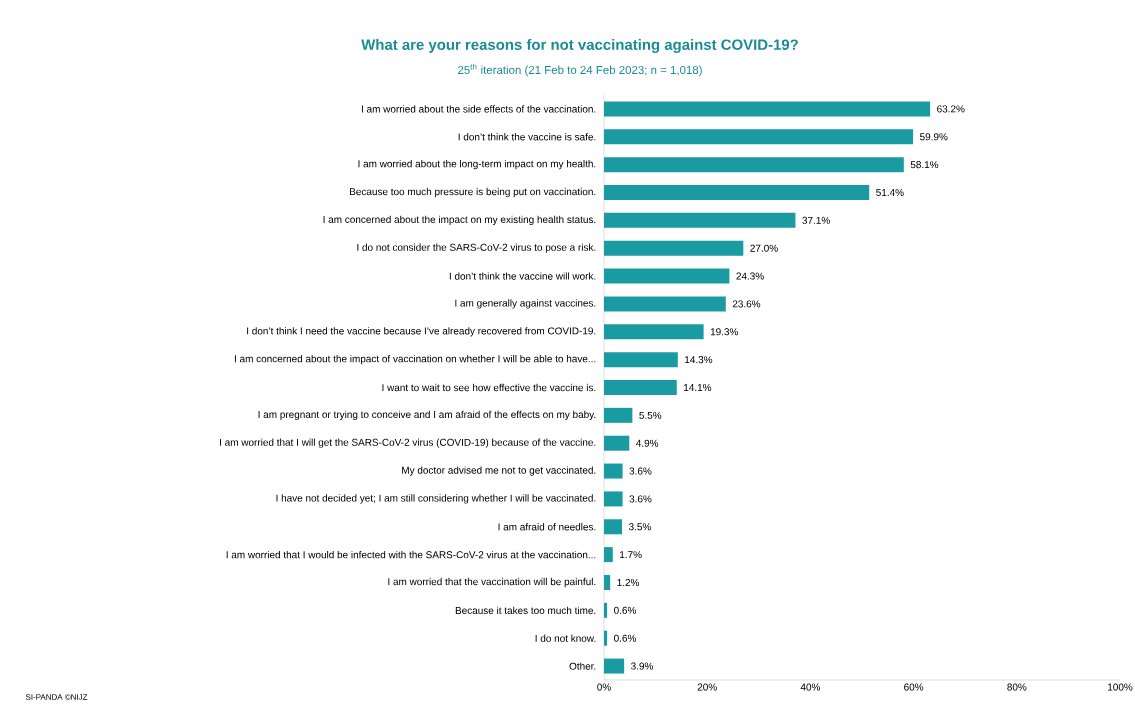 The height and width of the screenshot is (713, 1135). Describe the element at coordinates (525, 610) in the screenshot. I see `y-tick-label: Because it takes too much time.` at that location.